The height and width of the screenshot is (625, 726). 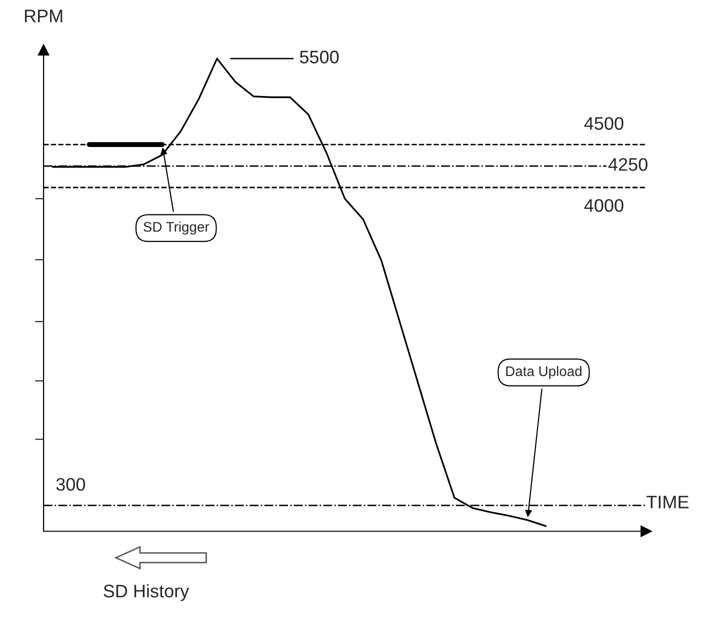 What do you see at coordinates (604, 123) in the screenshot?
I see `ref-line-label: 4500` at bounding box center [604, 123].